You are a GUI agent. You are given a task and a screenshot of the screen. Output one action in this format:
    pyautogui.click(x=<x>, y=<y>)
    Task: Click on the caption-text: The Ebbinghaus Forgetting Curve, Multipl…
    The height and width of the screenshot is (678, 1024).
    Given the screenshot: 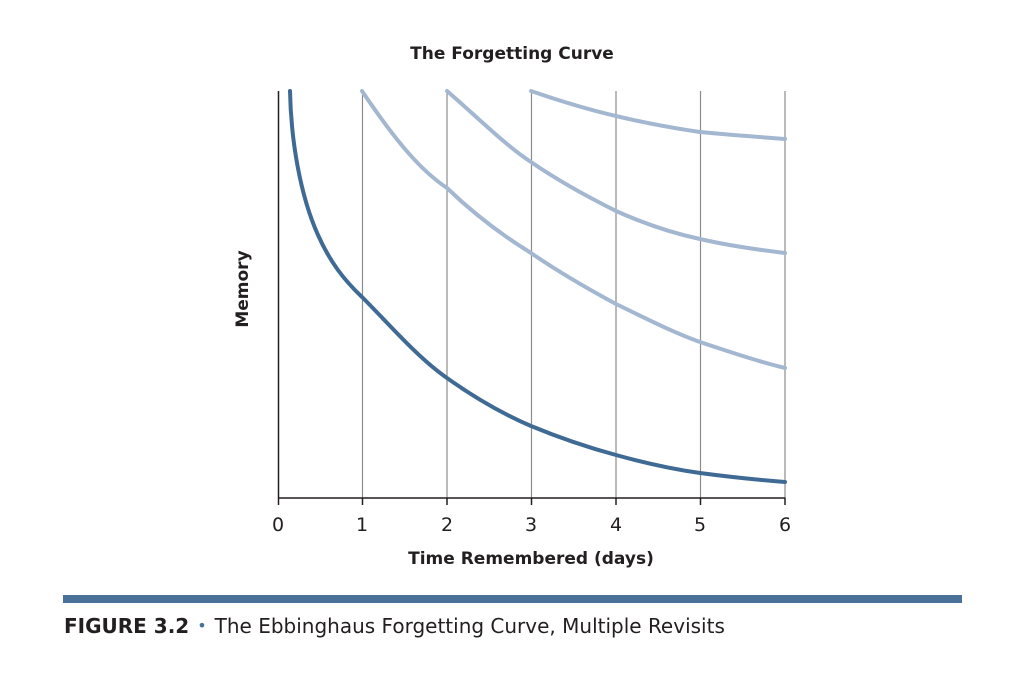 What is the action you would take?
    pyautogui.click(x=469, y=626)
    